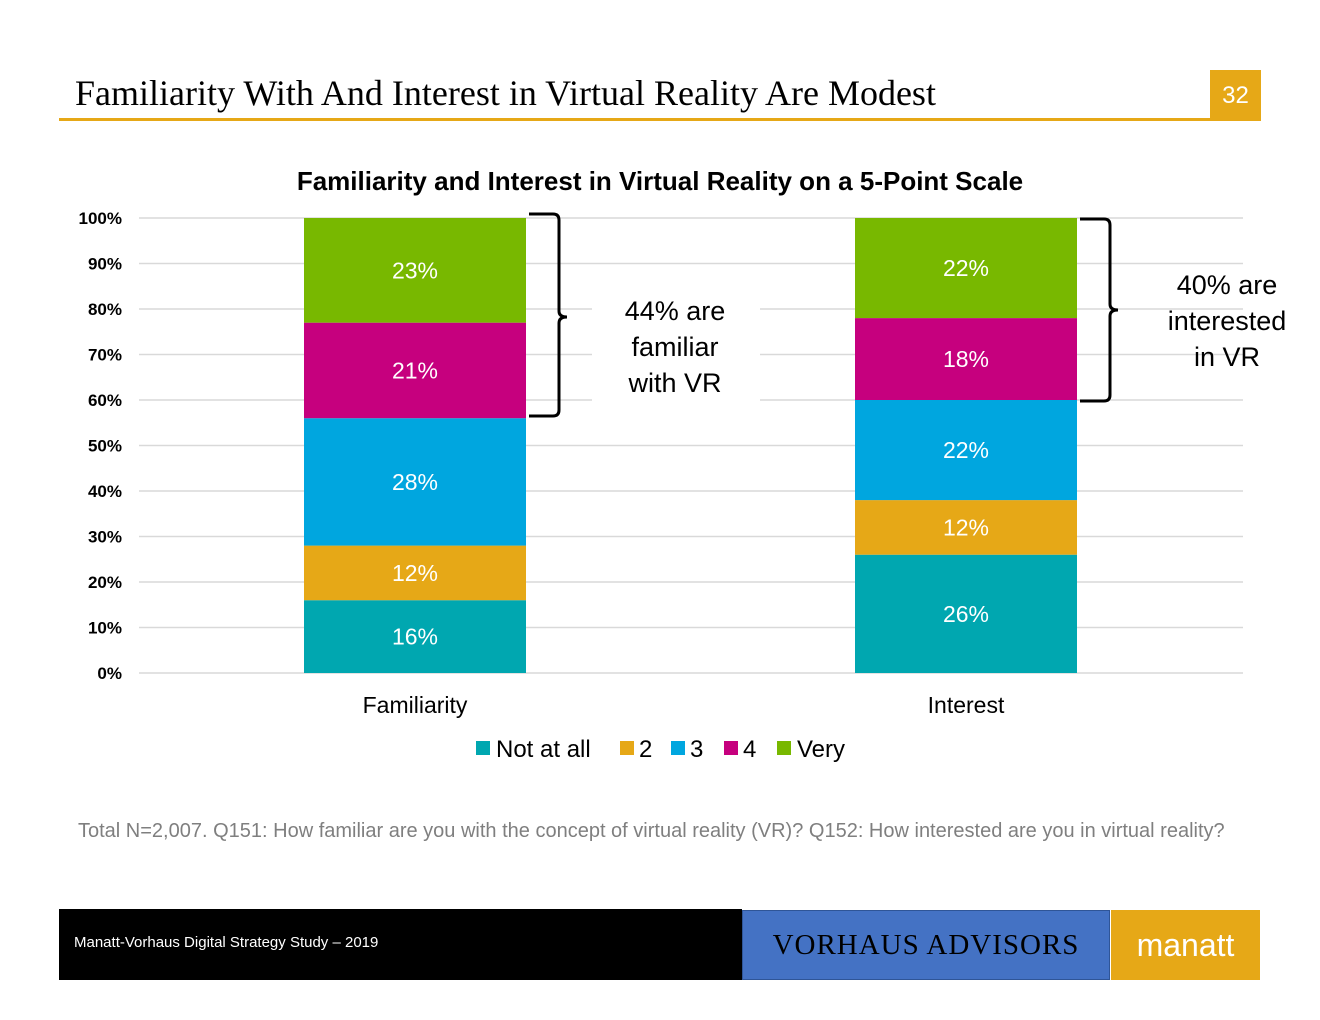 The image size is (1320, 1020). What do you see at coordinates (105, 355) in the screenshot?
I see `y-tick-label: 70%` at bounding box center [105, 355].